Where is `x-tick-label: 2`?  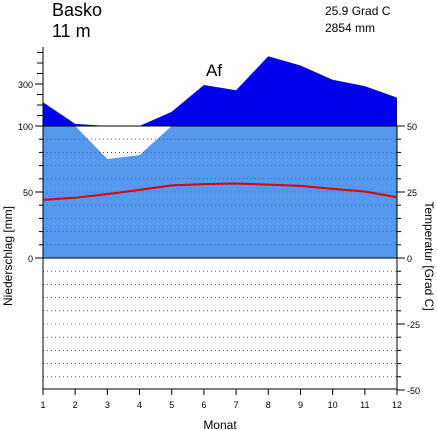
x-tick-label: 2 is located at coordinates (75, 405).